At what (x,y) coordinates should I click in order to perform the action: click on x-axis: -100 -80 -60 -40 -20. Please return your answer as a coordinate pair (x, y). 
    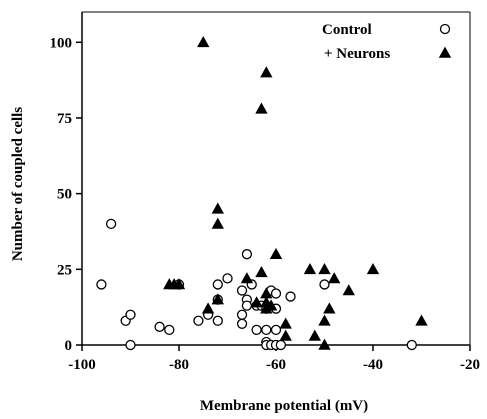
    Looking at the image, I should click on (274, 359).